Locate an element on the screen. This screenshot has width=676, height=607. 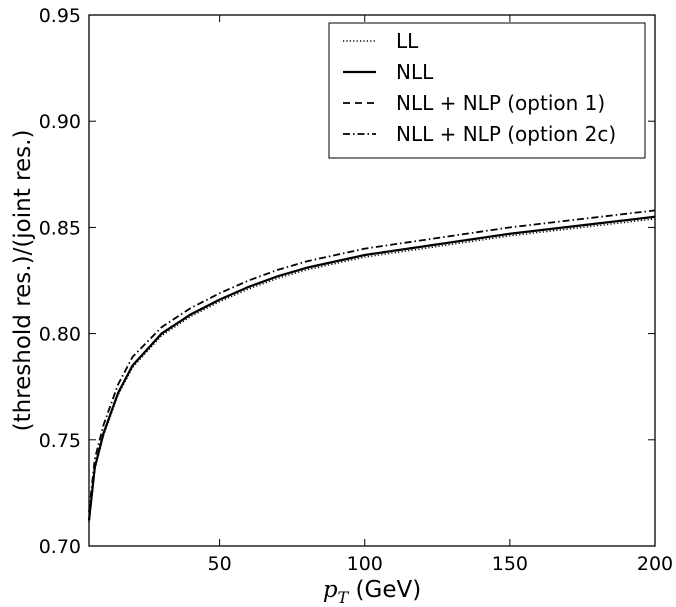
legend-label-2: NLL is located at coordinates (415, 72).